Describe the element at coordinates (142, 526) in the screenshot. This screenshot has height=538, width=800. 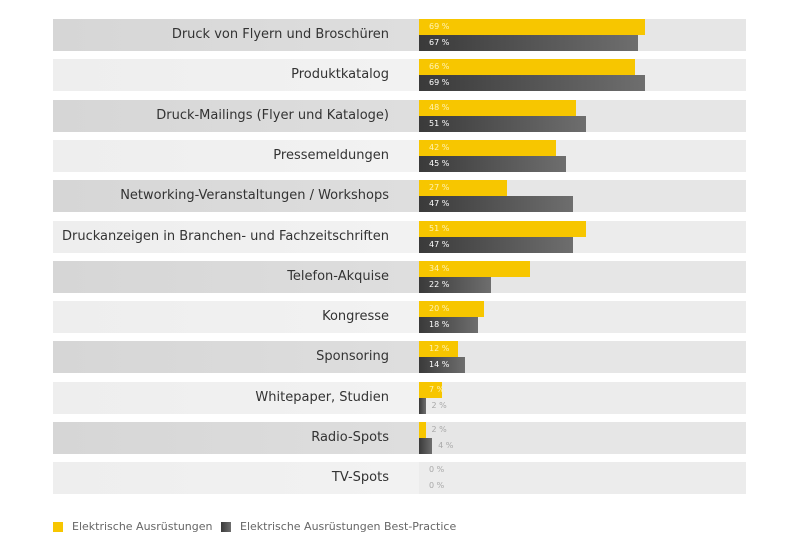
I see `legend-label: Elektrische Ausrüstungen` at that location.